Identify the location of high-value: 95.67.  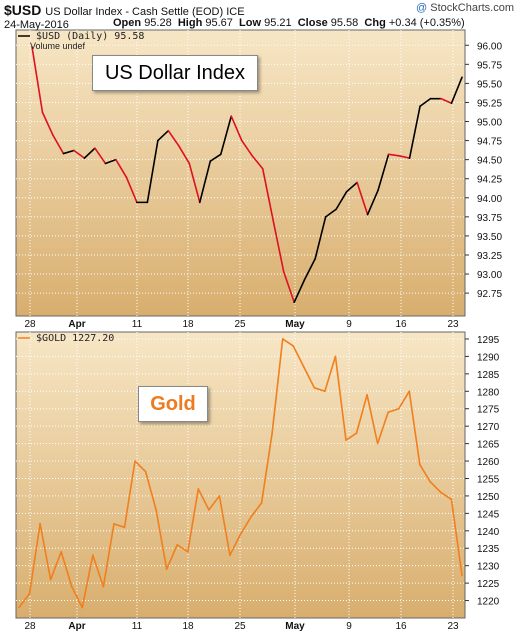
(219, 23).